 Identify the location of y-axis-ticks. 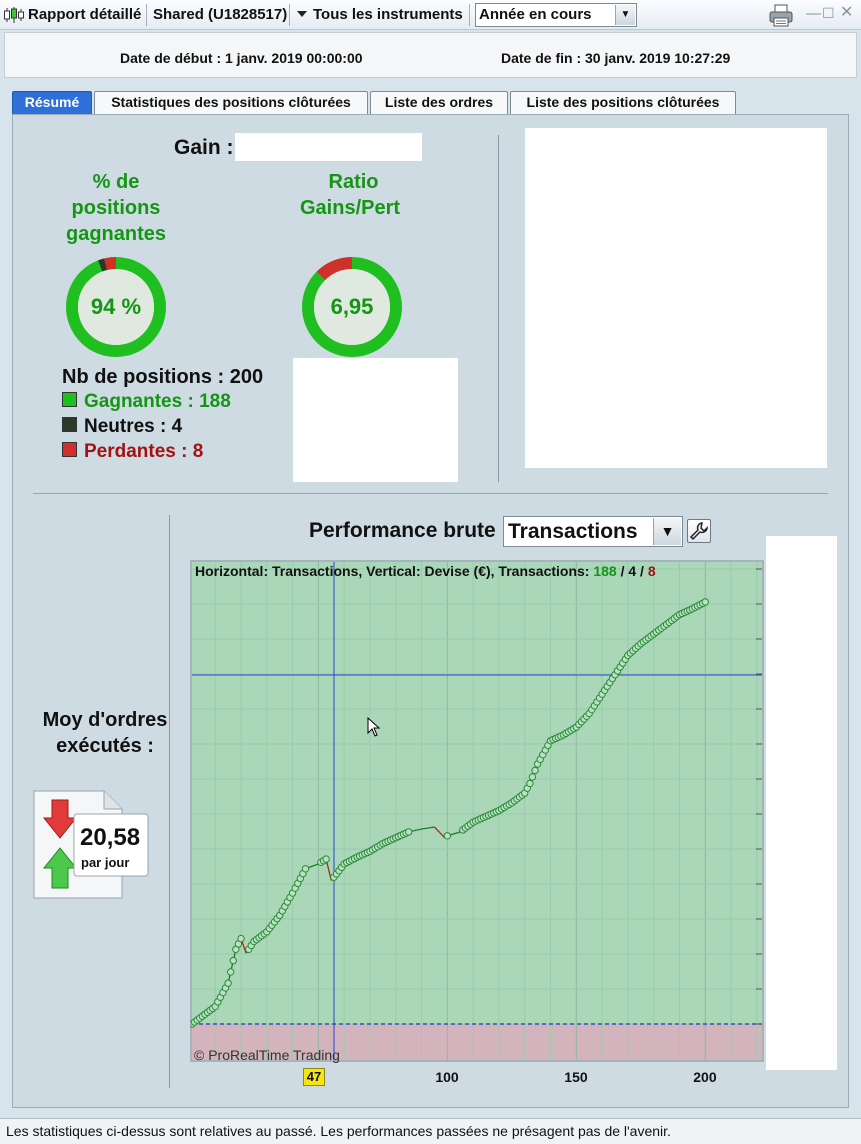
(759, 796).